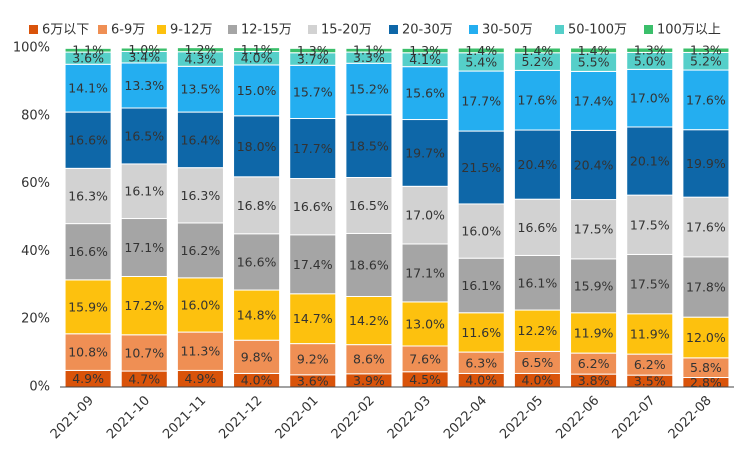  Describe the element at coordinates (353, 417) in the screenshot. I see `x-tick-label: 2022-02` at that location.